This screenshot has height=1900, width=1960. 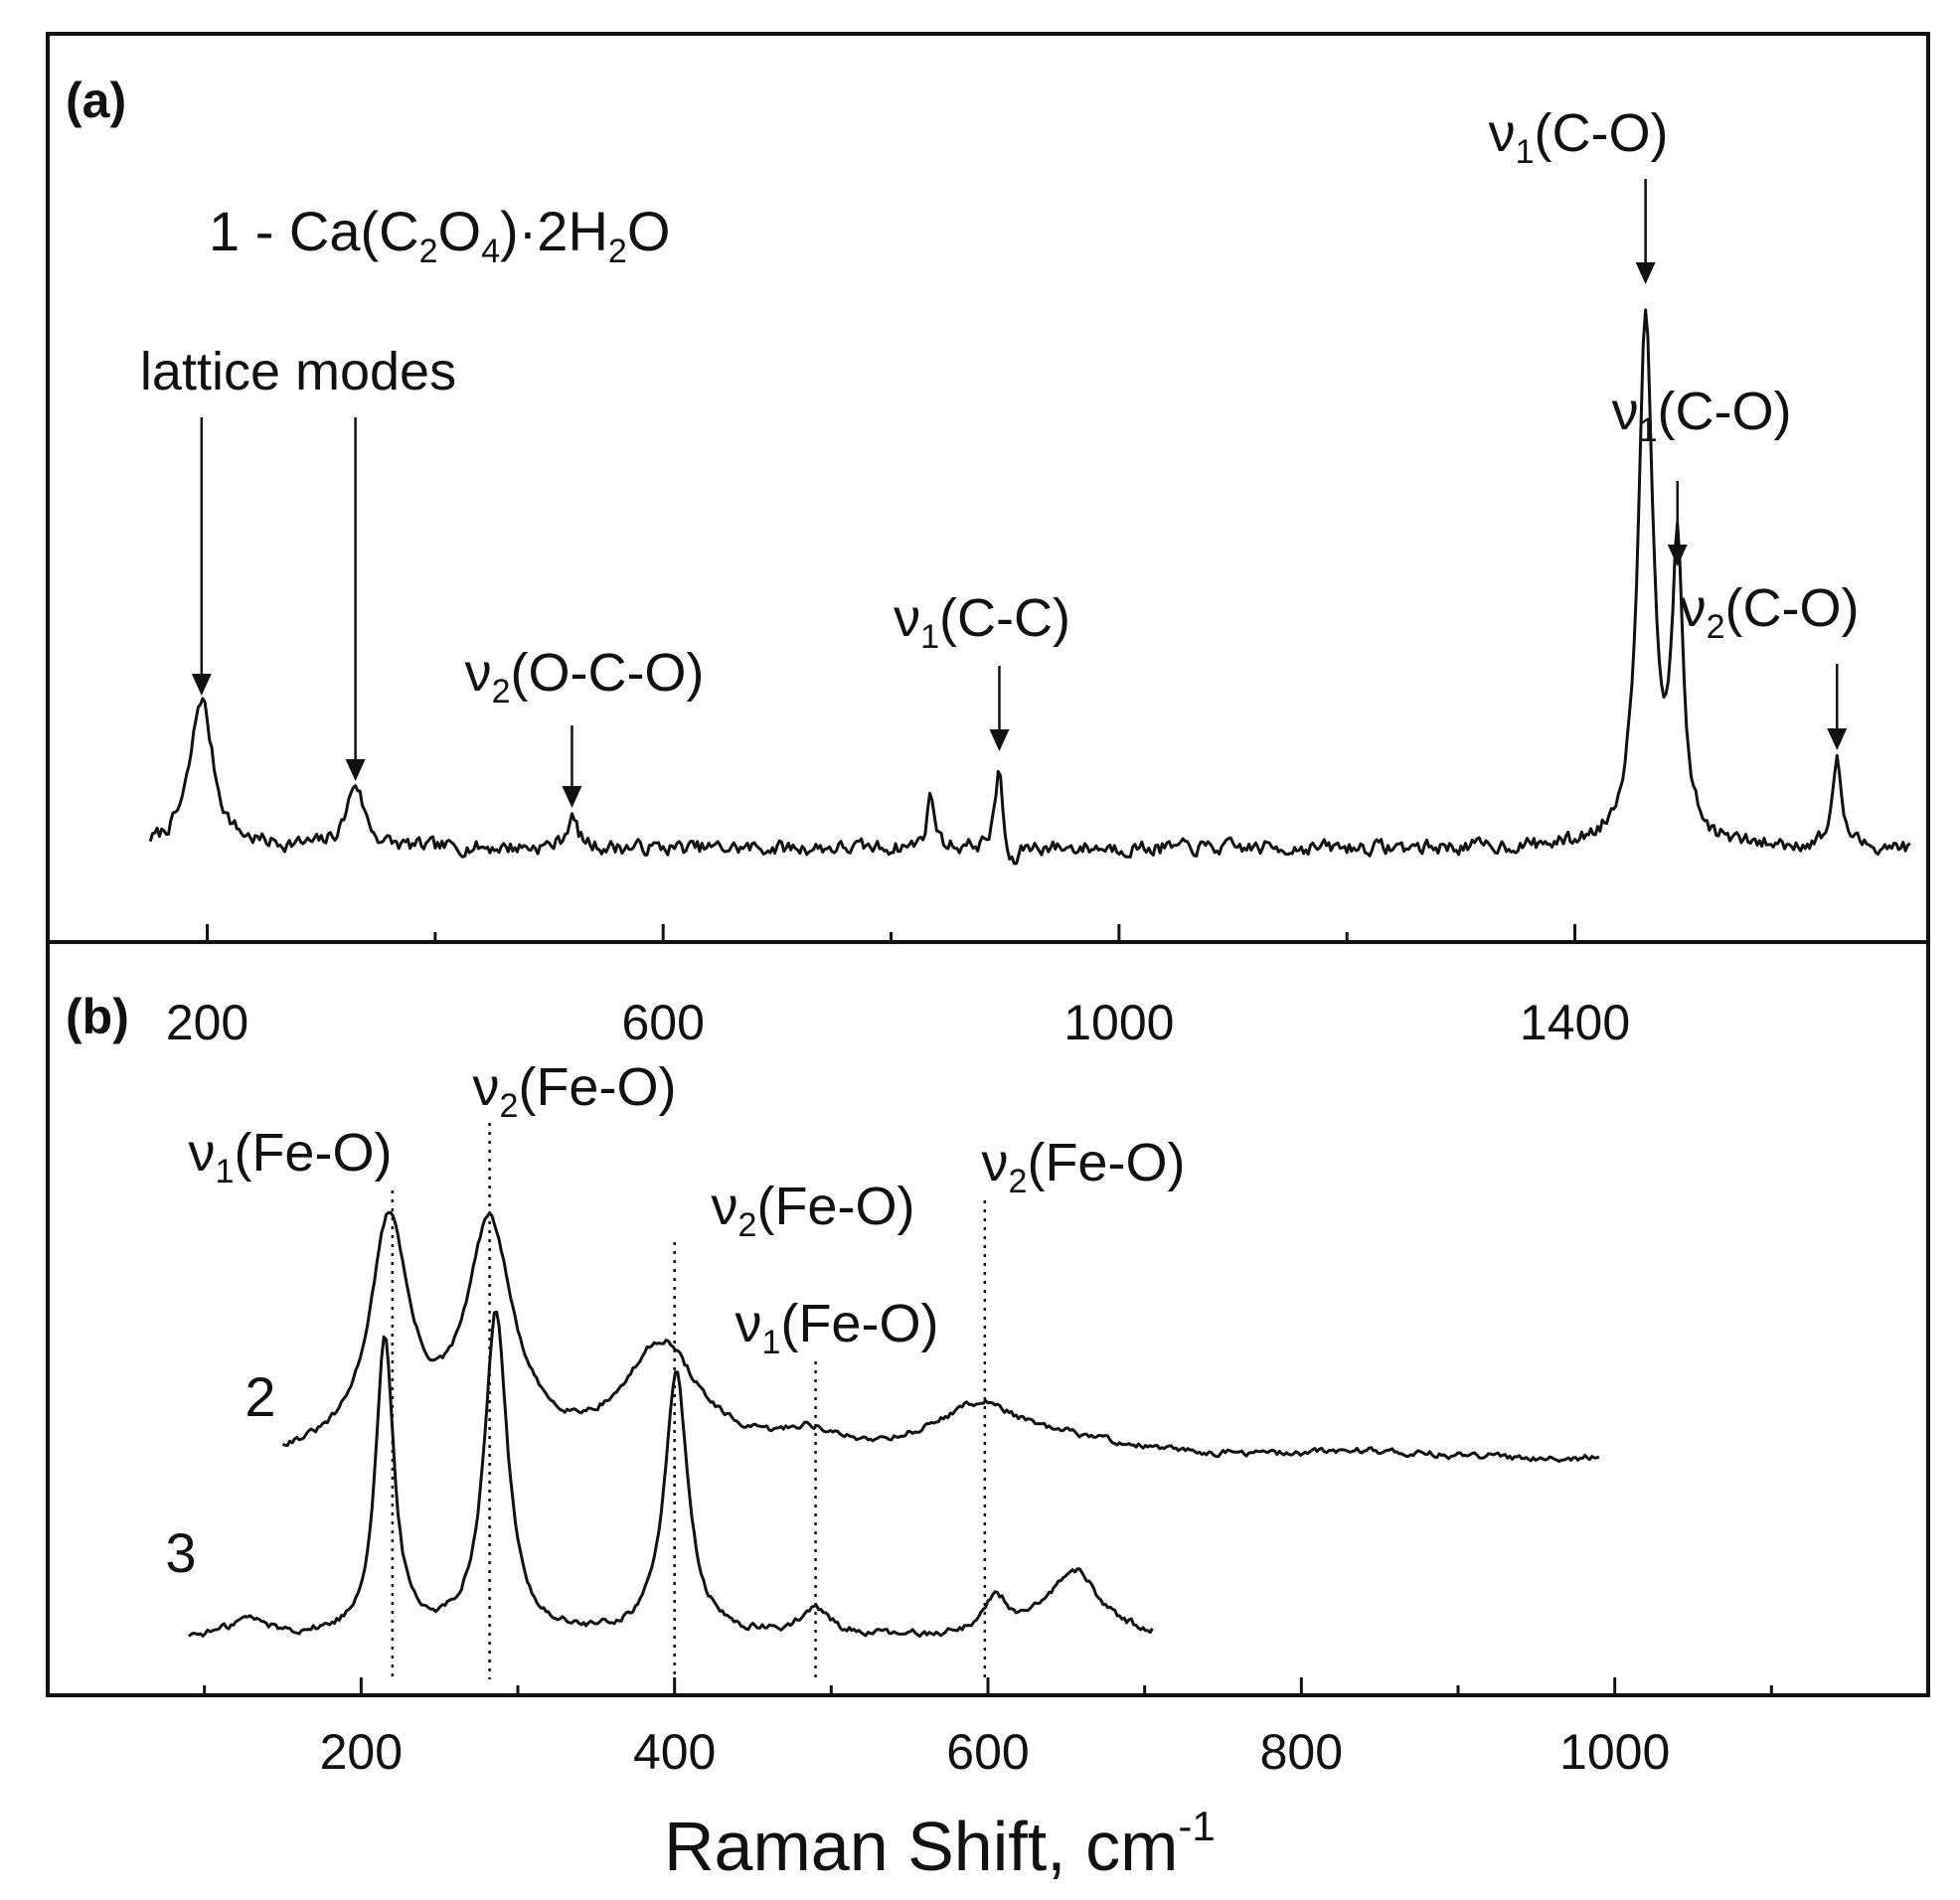 What do you see at coordinates (921, 1846) in the screenshot?
I see `x-axis-label-text: Raman Shift, cm` at bounding box center [921, 1846].